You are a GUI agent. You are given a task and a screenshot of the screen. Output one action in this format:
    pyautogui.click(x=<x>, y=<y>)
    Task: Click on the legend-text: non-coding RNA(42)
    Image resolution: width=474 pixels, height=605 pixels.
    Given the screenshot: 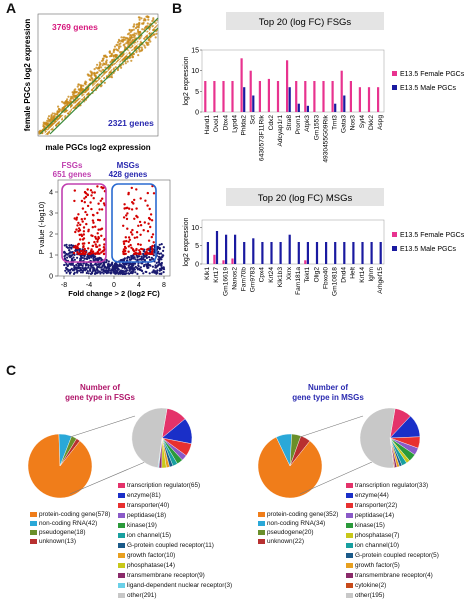 What is the action you would take?
    pyautogui.click(x=68, y=523)
    